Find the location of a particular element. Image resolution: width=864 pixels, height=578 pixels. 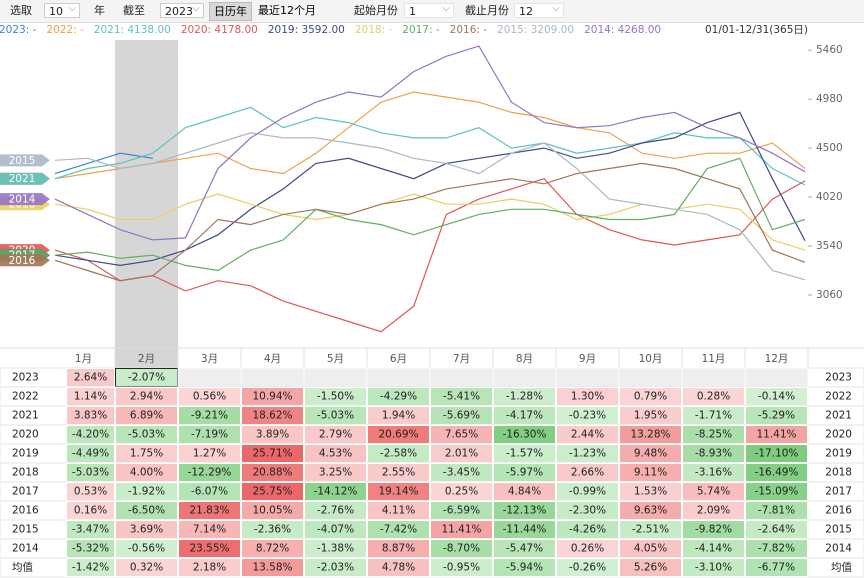

row-label: 2020 is located at coordinates (25, 435).